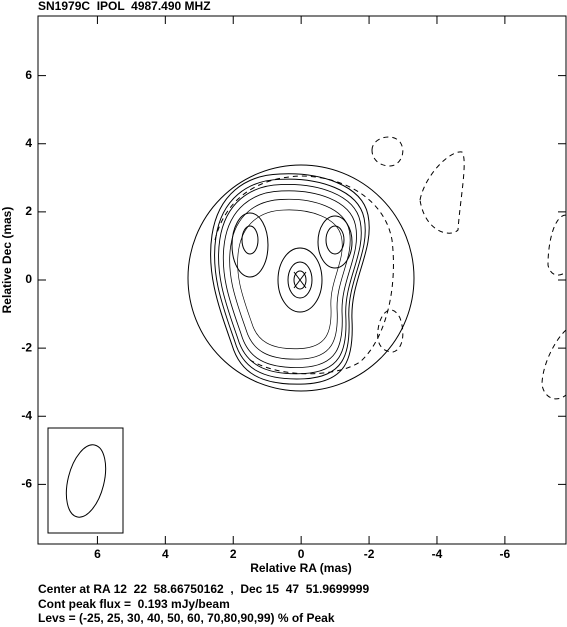 This screenshot has width=567, height=627. I want to click on footer-line: Cont peak flux = 0.193 mJy/beam, so click(134, 604).